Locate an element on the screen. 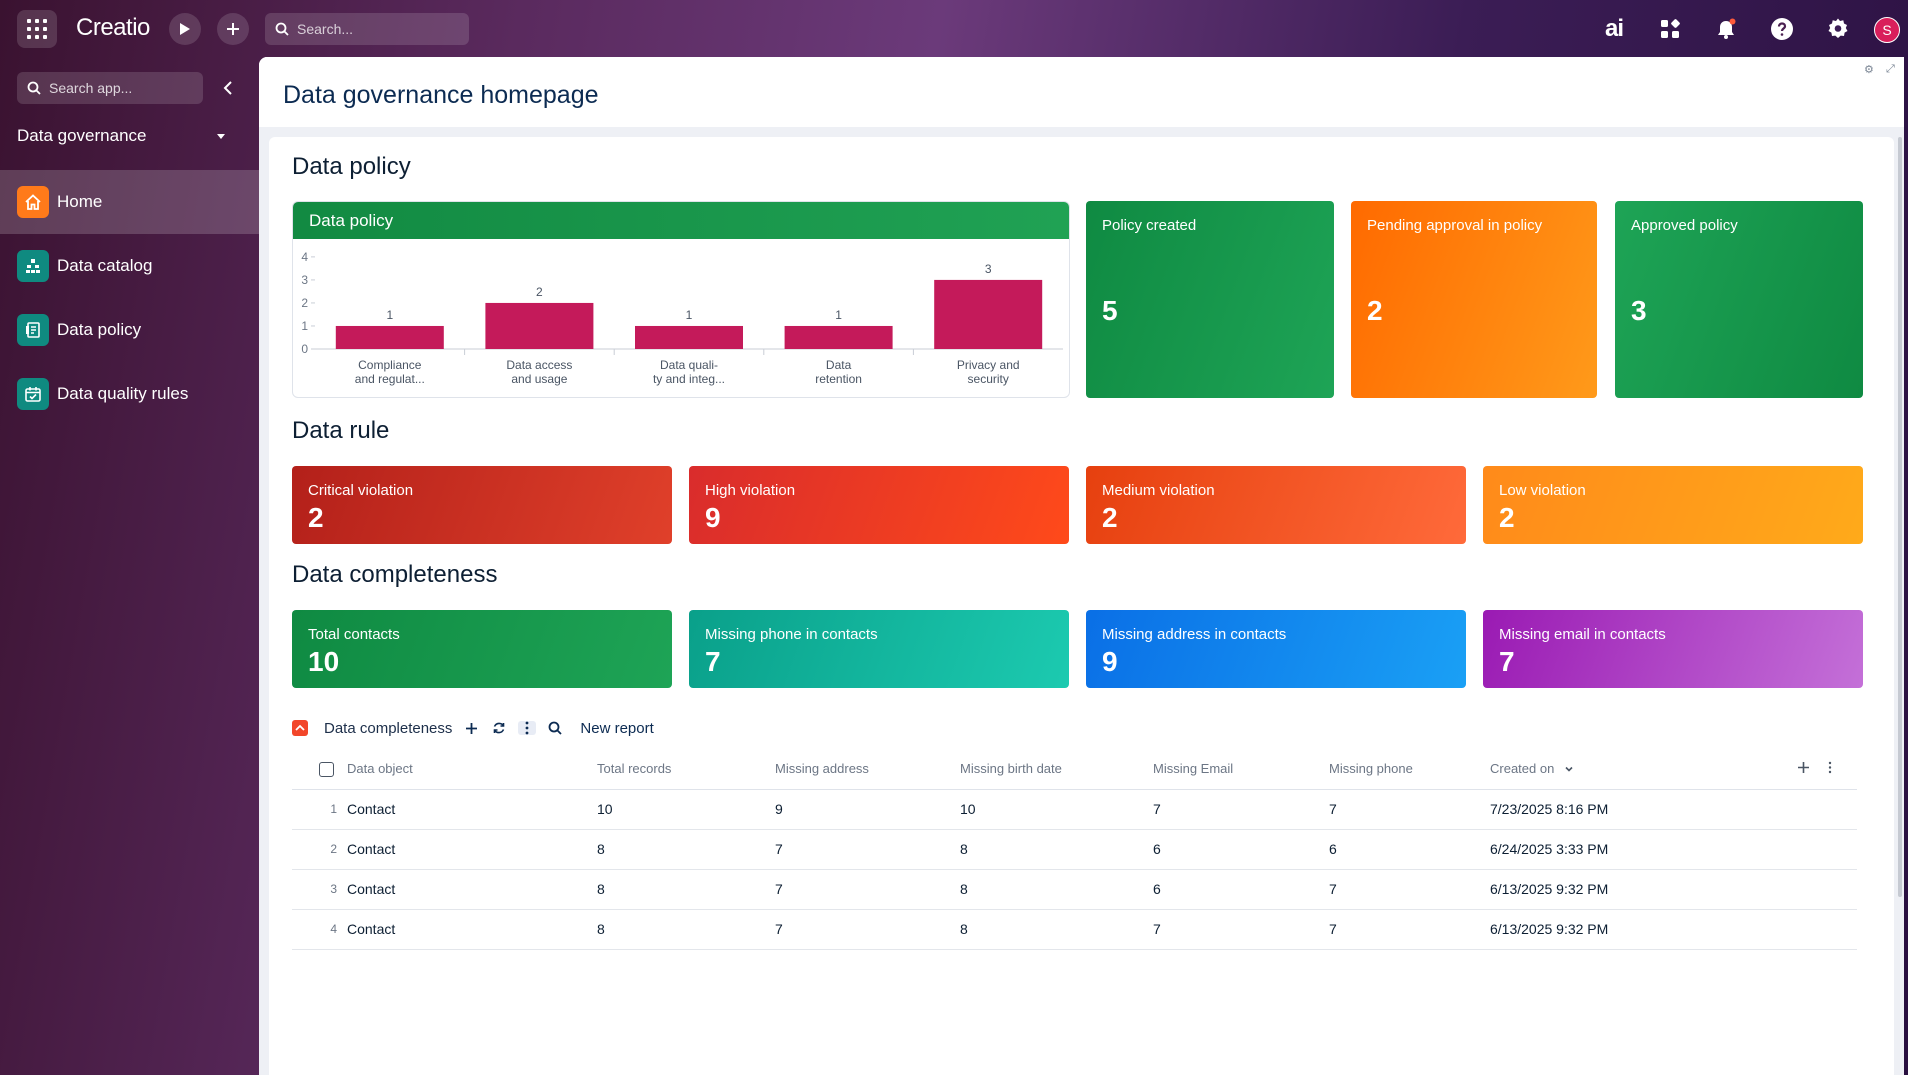 This screenshot has height=1075, width=1908. column-header-missing-email: Missing Email is located at coordinates (1241, 769).